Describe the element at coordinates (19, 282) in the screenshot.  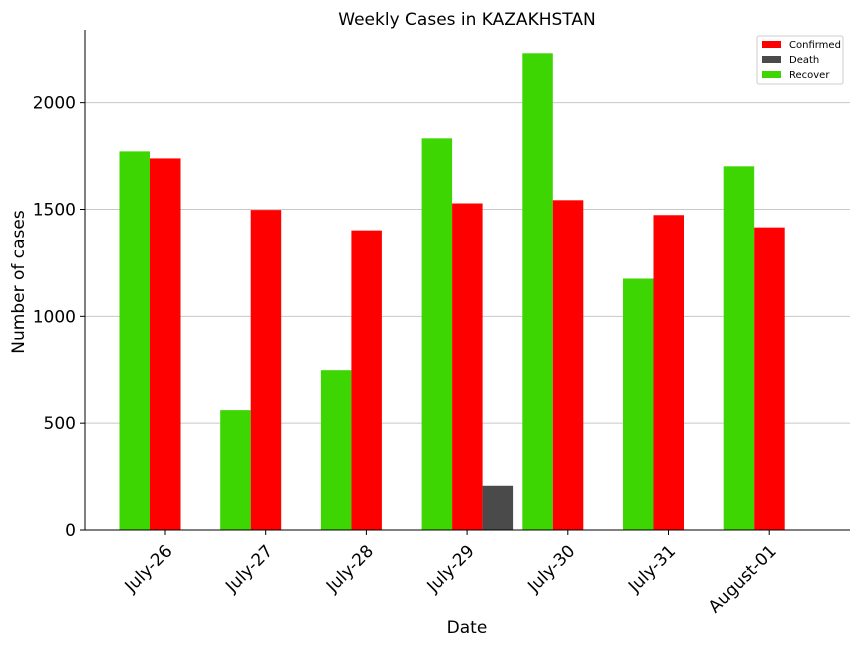
I see `y-axis-label: Number of cases` at that location.